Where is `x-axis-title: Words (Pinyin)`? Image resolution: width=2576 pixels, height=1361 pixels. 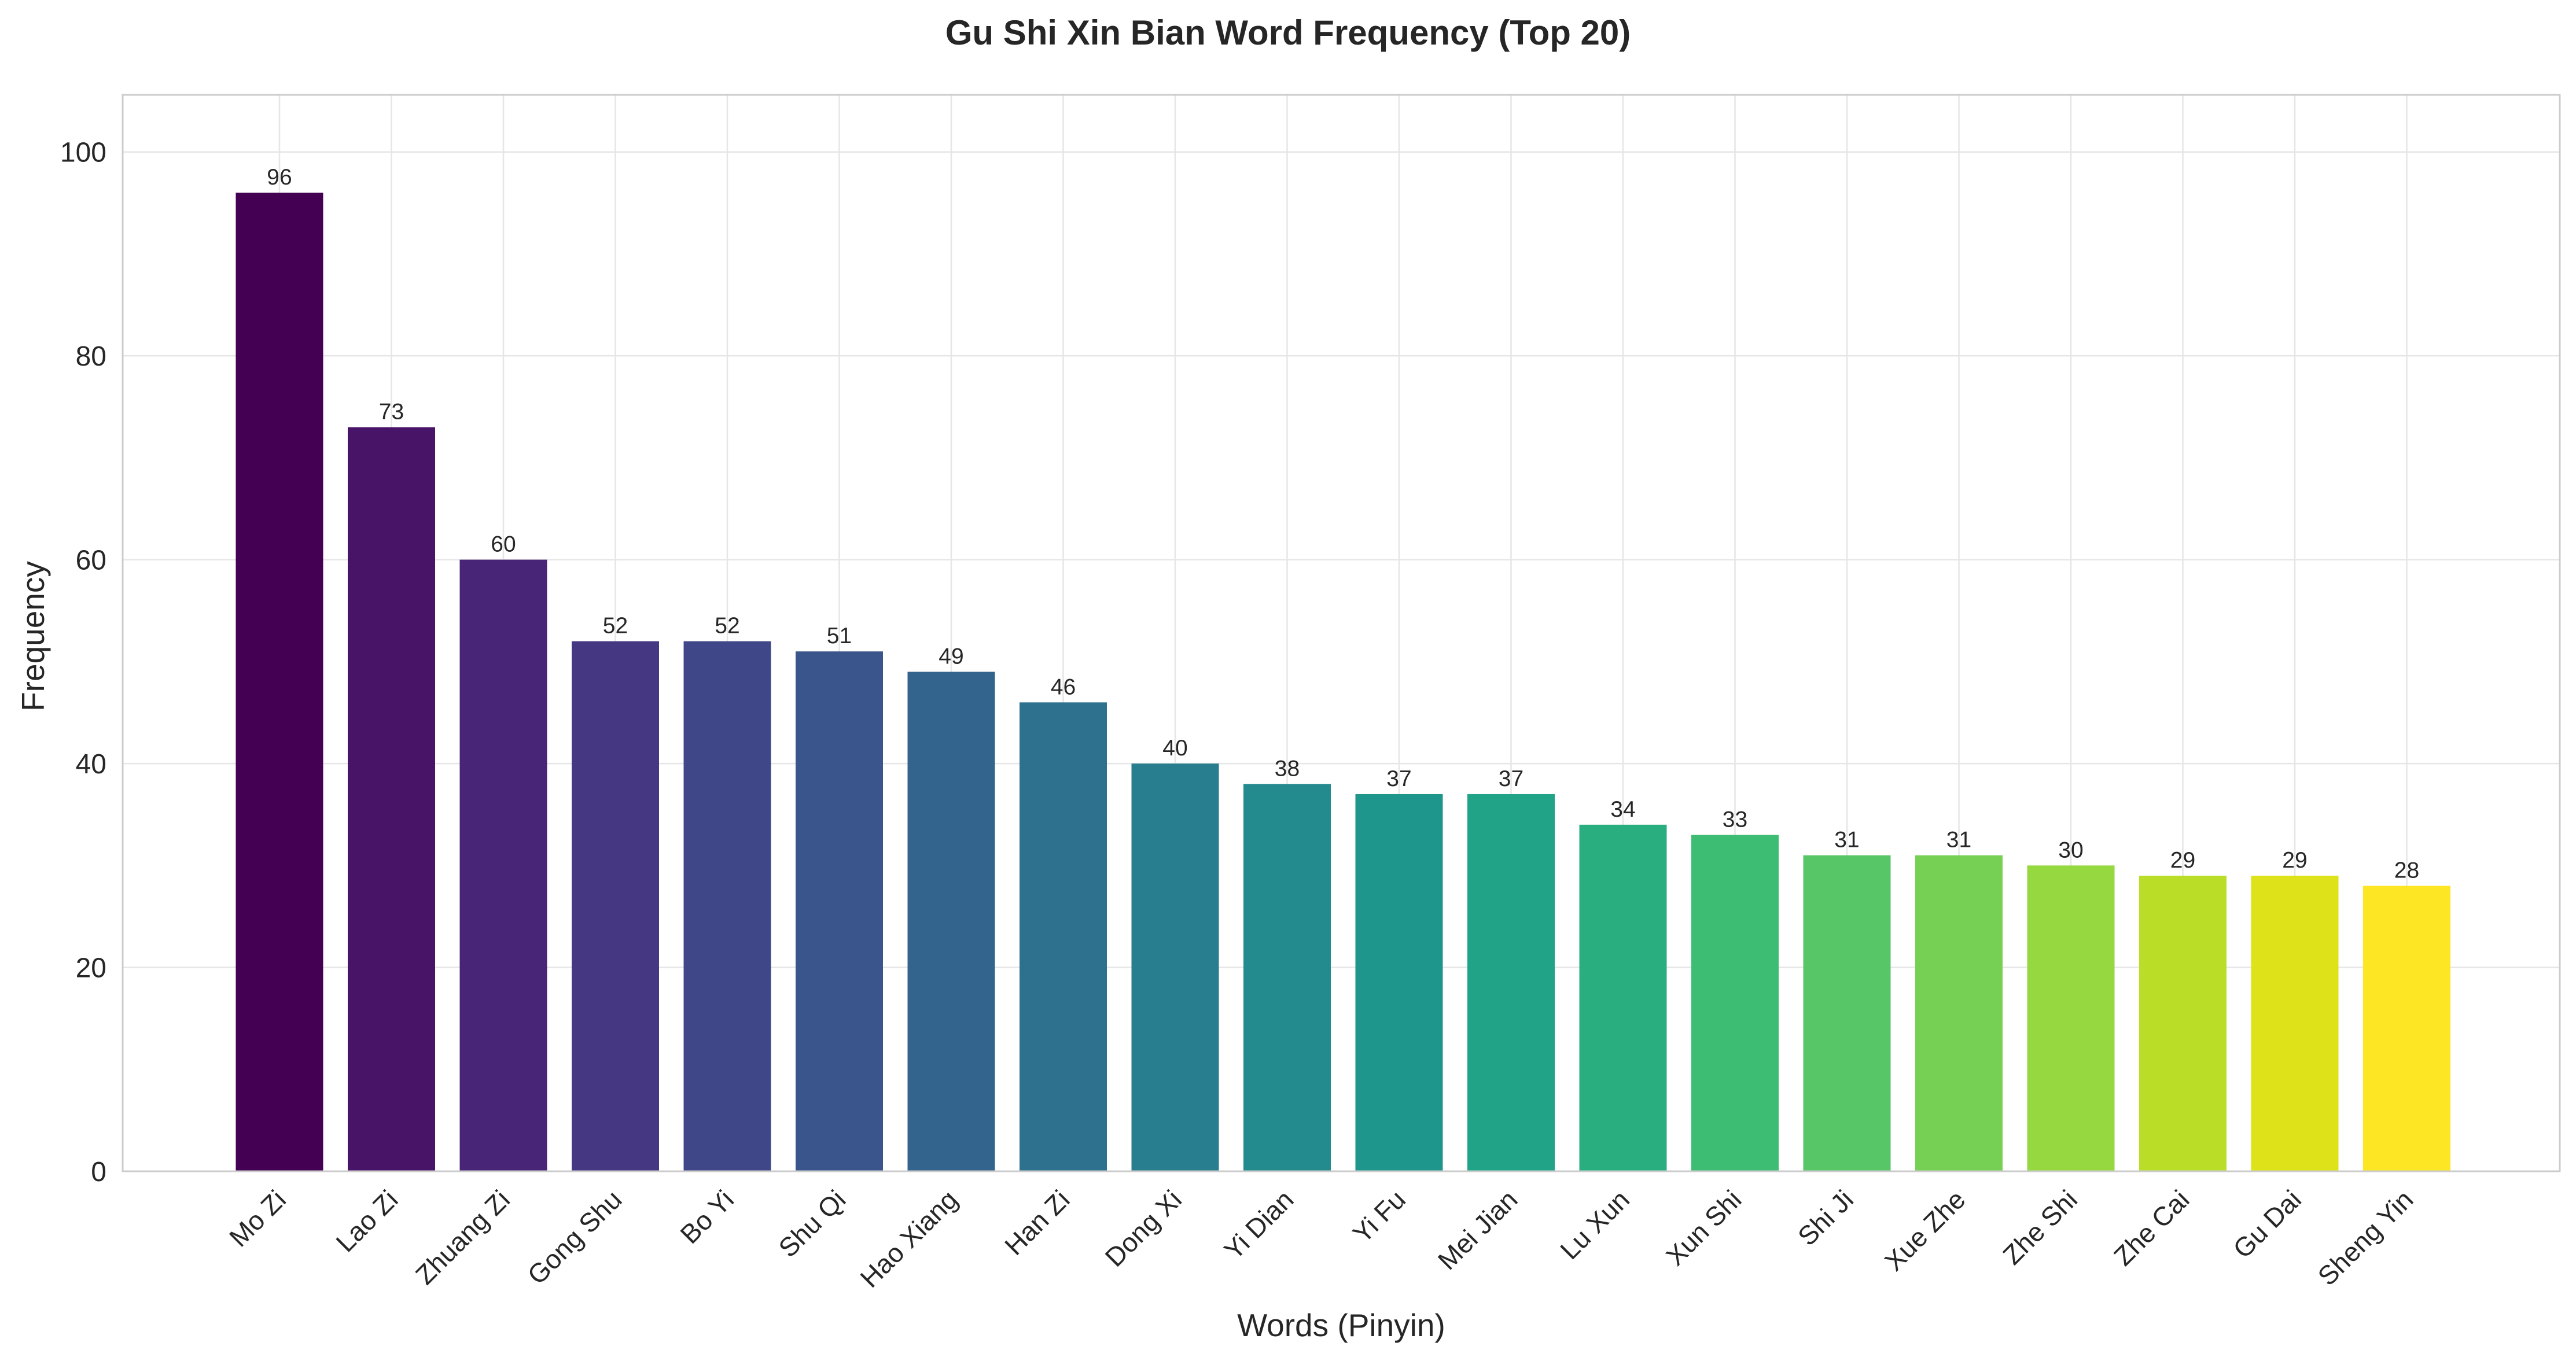
x-axis-title: Words (Pinyin) is located at coordinates (1341, 1325).